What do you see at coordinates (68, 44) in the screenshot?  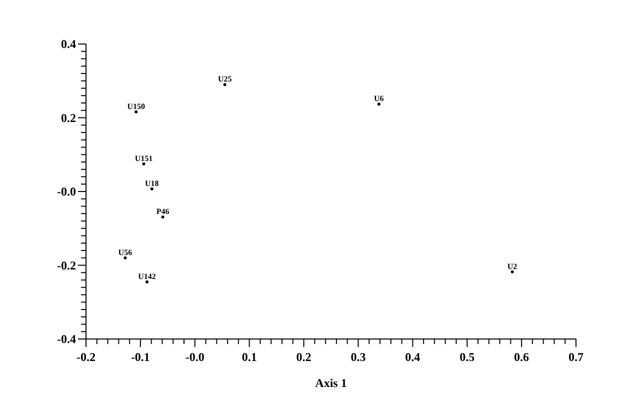 I see `y-tick-label: 0.4` at bounding box center [68, 44].